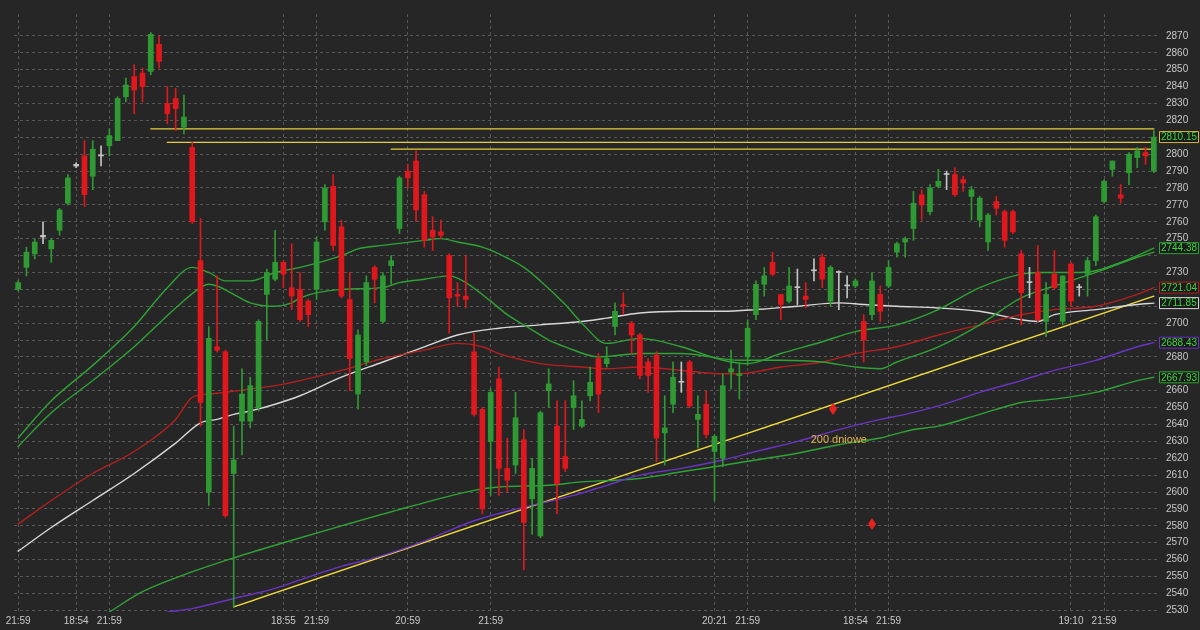 This screenshot has width=1200, height=630. Describe the element at coordinates (1177, 356) in the screenshot. I see `y-tick-label: 2680` at that location.